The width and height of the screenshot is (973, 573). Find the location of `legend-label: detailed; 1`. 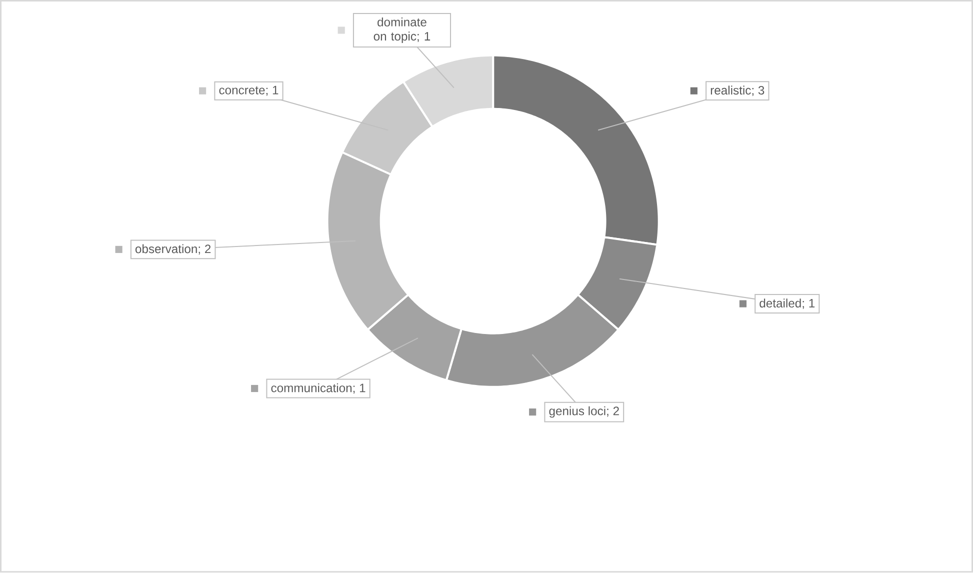

legend-label: detailed; 1 is located at coordinates (787, 304).